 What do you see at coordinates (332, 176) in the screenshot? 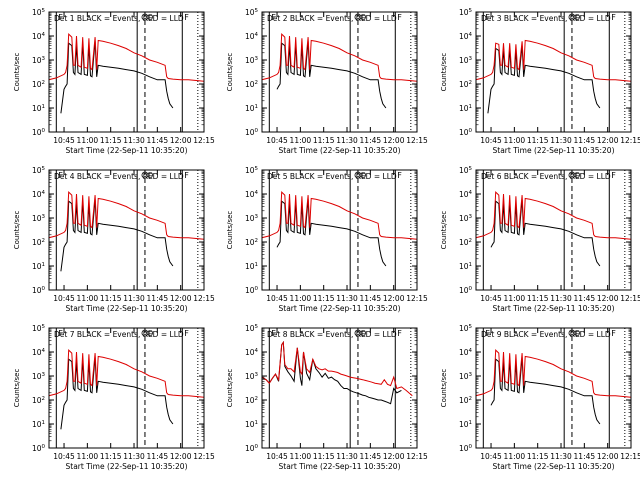
I see `panel-title: Det 5 BLACK = Events, RED = LLD` at bounding box center [332, 176].